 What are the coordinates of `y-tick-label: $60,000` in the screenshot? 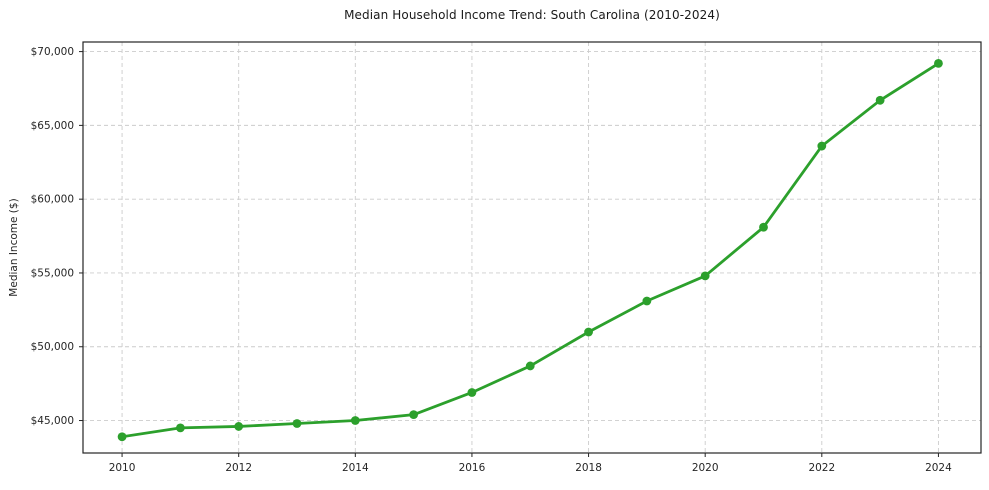 It's located at (52, 200).